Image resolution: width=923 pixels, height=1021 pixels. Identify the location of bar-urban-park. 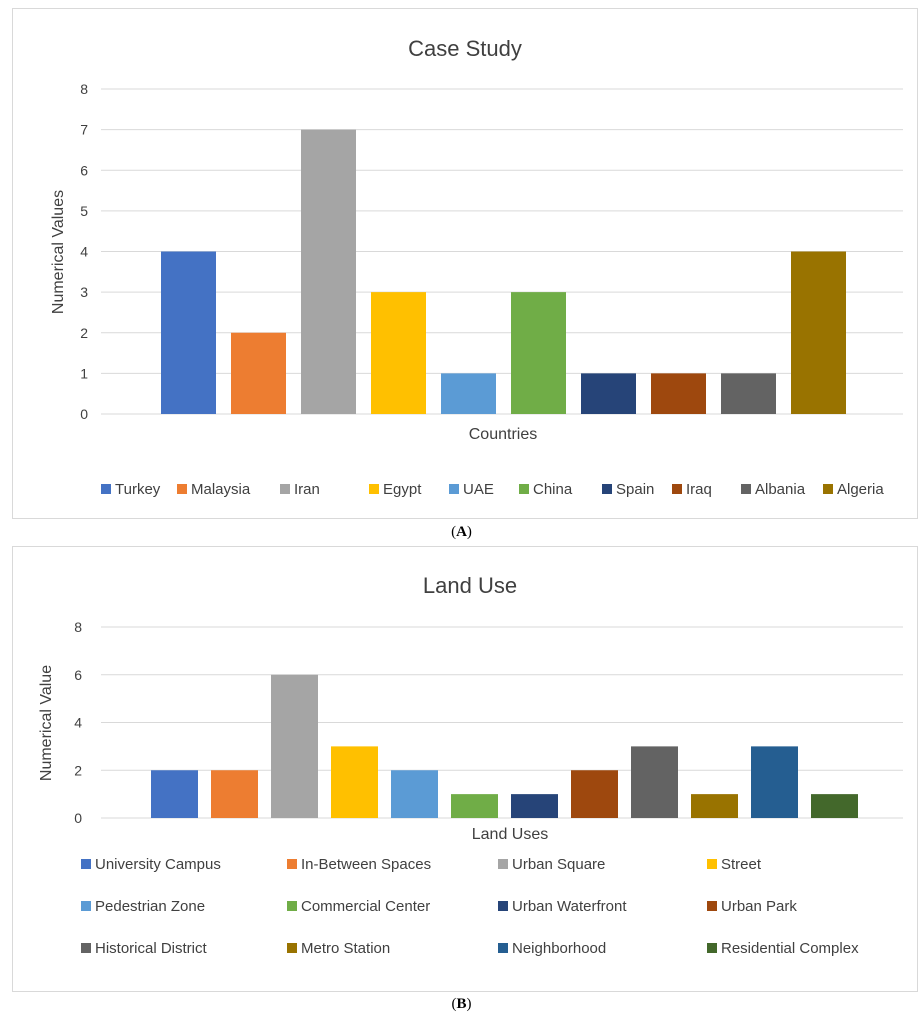
(594, 794).